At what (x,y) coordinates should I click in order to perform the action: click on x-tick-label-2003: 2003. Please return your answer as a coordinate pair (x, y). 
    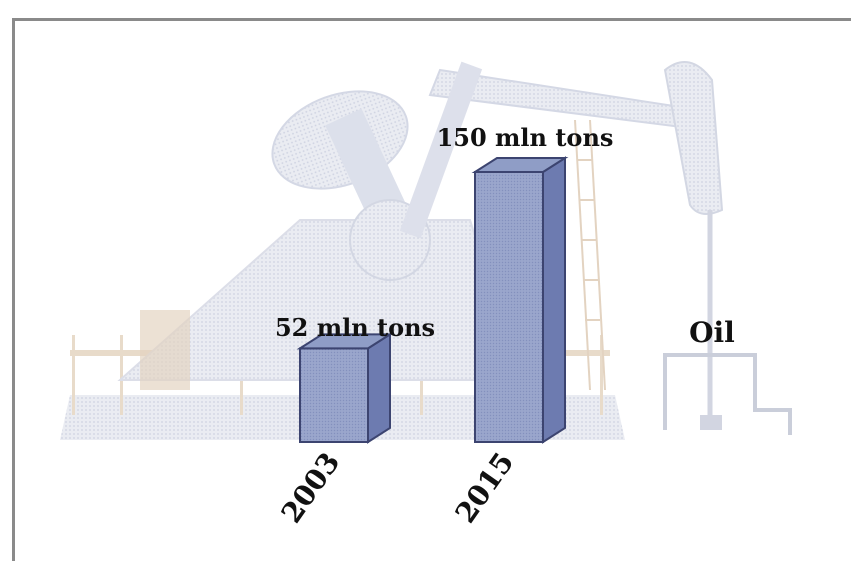
    Looking at the image, I should click on (311, 487).